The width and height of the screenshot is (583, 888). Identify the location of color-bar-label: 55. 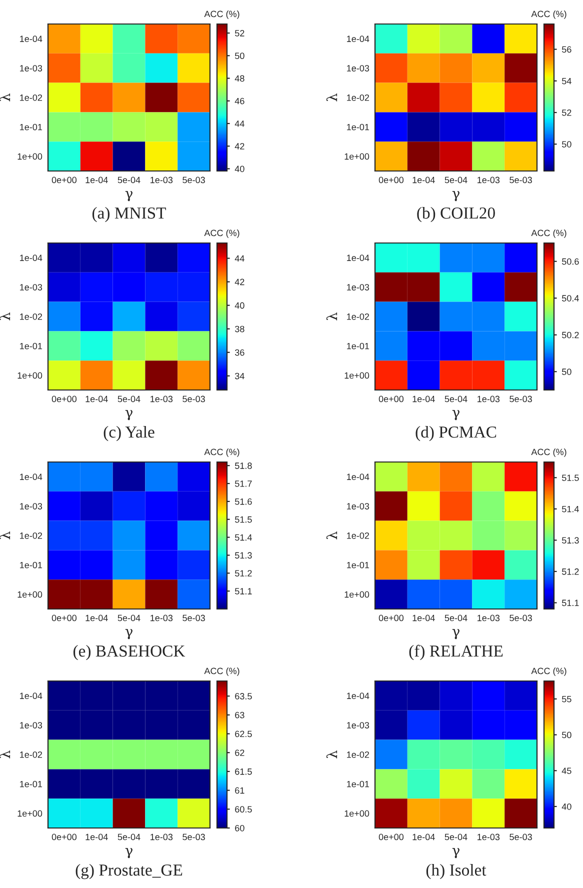
(567, 699).